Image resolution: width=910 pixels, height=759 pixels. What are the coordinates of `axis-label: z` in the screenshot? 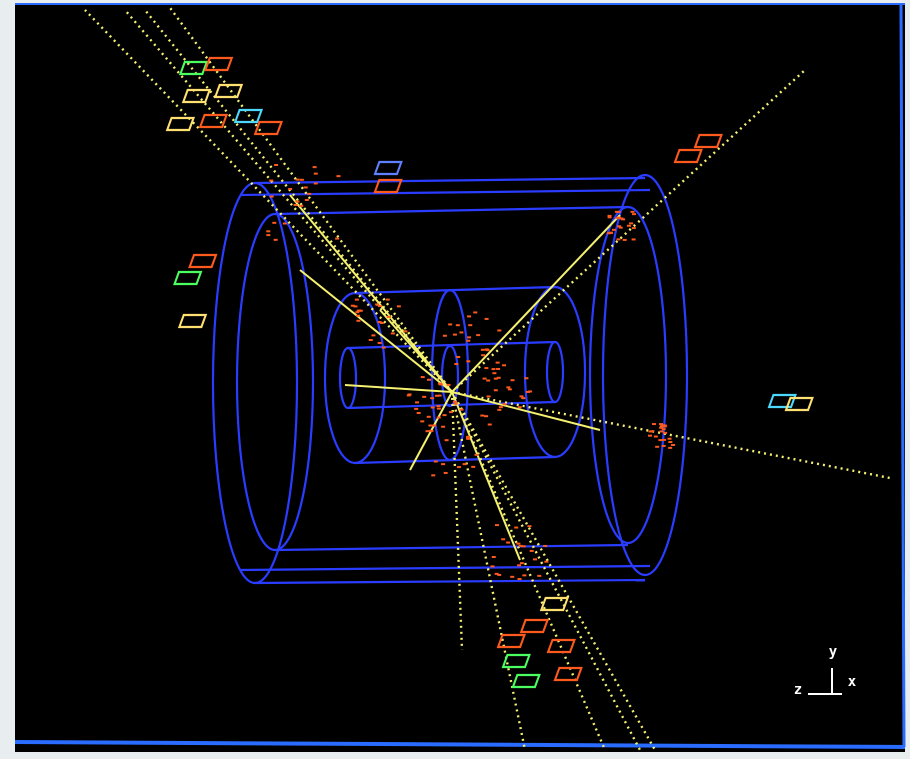 It's located at (798, 690).